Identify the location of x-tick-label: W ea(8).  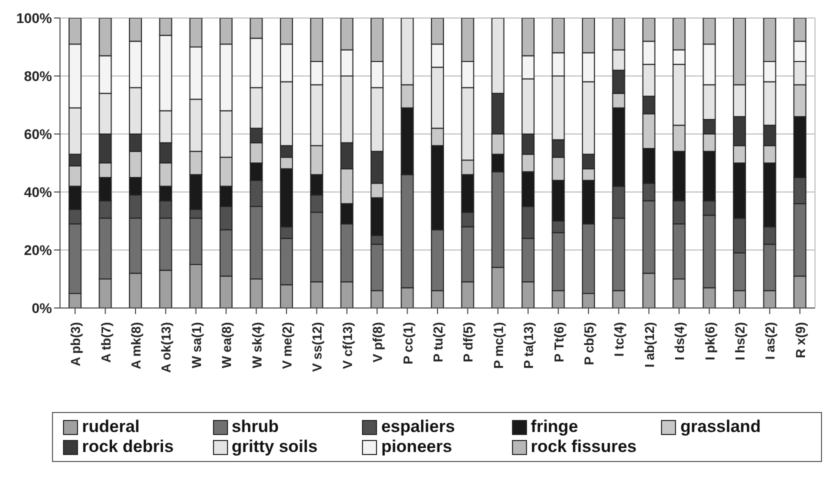
(226, 345).